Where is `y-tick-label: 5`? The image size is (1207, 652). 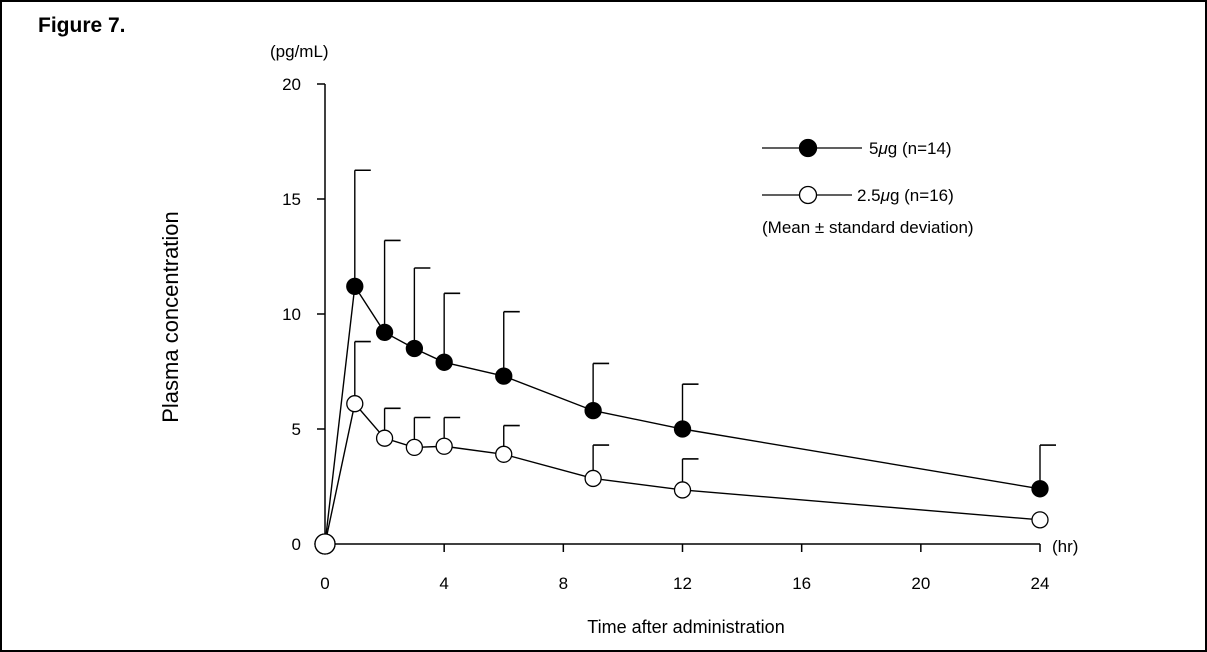 y-tick-label: 5 is located at coordinates (296, 429).